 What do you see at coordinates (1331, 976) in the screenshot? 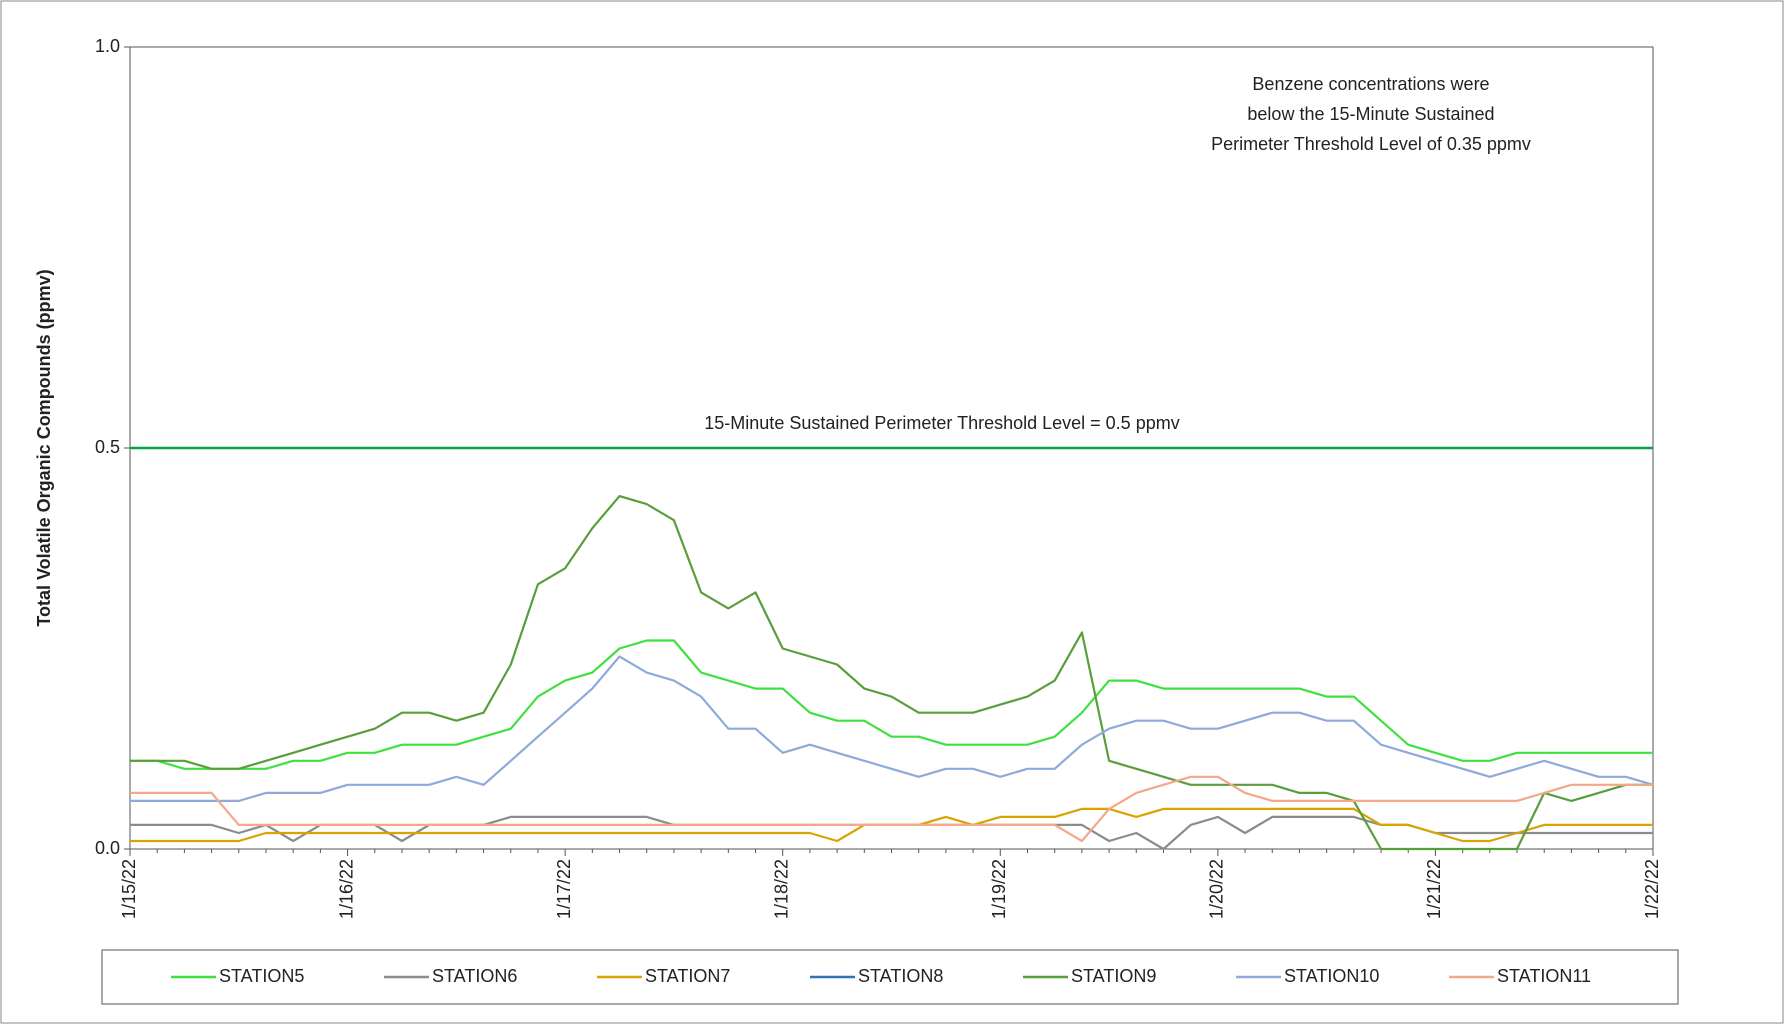
I see `legend-label: STATION10` at bounding box center [1331, 976].